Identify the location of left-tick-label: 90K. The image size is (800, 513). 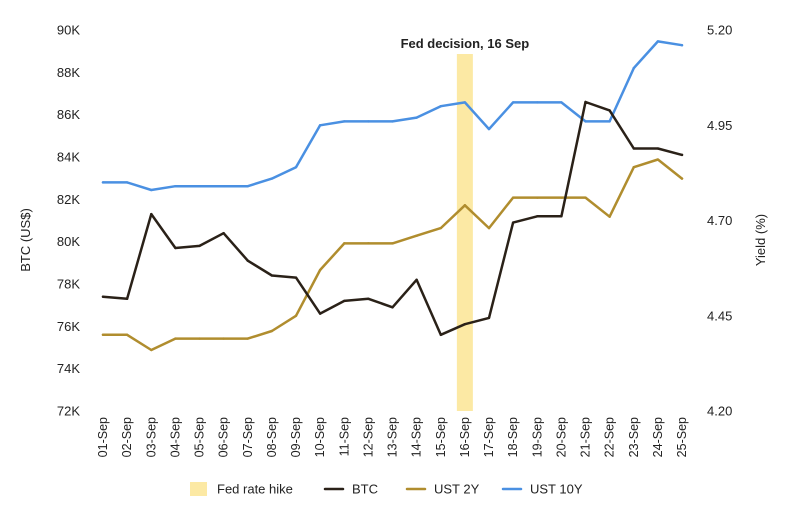
(68, 30).